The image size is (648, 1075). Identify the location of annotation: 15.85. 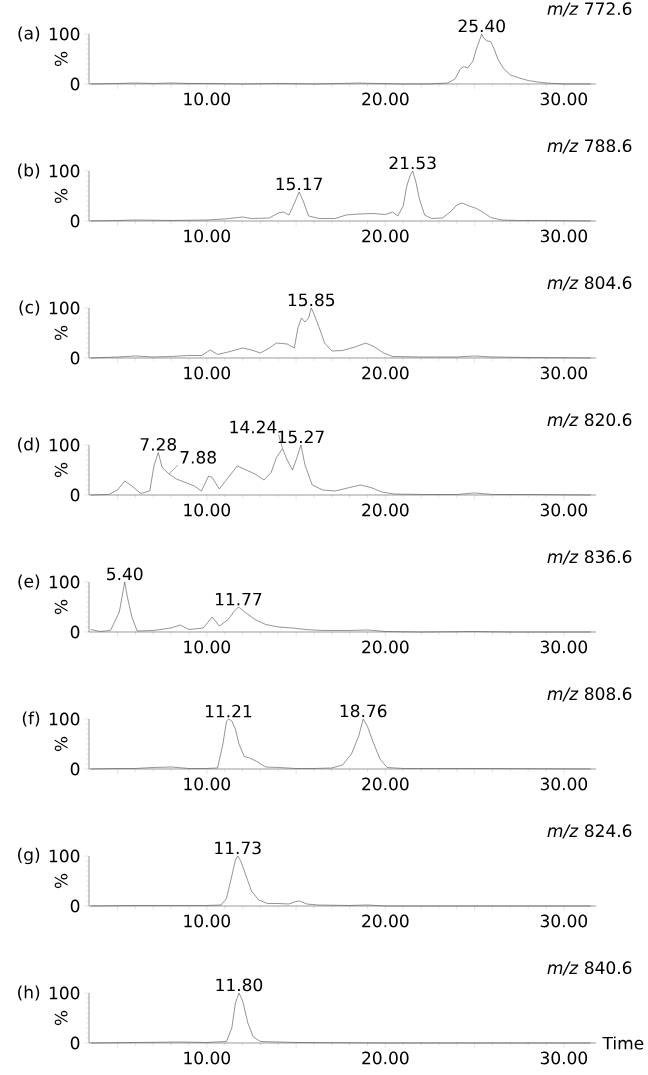
(311, 300).